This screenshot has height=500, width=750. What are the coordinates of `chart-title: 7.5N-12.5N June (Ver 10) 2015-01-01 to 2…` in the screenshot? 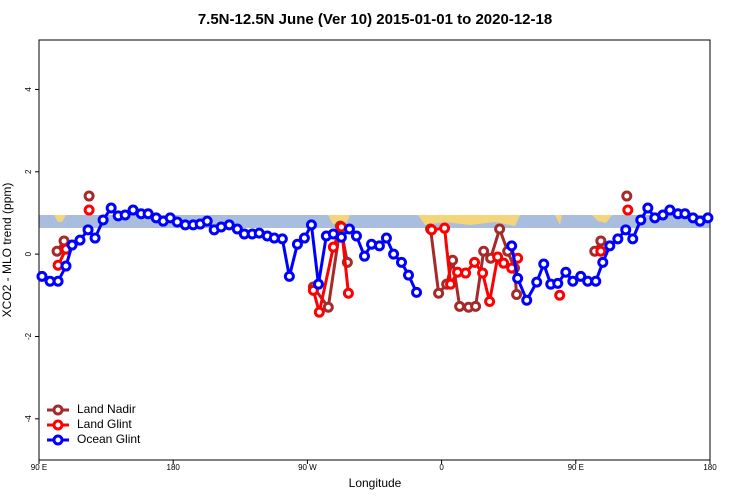 It's located at (375, 19).